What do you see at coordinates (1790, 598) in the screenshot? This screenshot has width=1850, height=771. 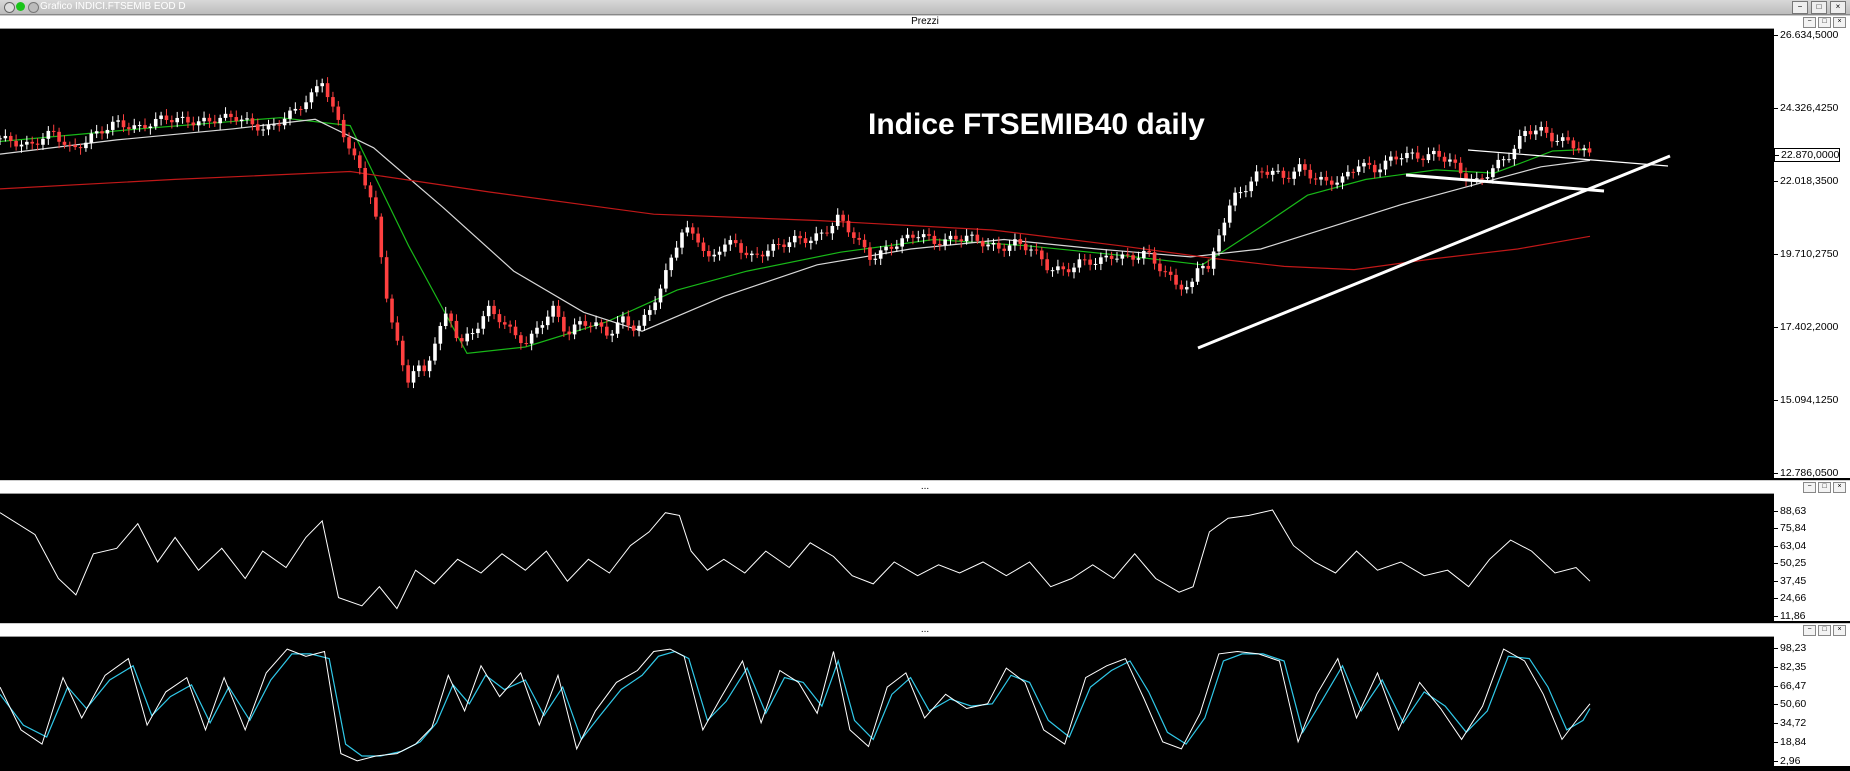 I see `y-tick-label: 24,66` at bounding box center [1790, 598].